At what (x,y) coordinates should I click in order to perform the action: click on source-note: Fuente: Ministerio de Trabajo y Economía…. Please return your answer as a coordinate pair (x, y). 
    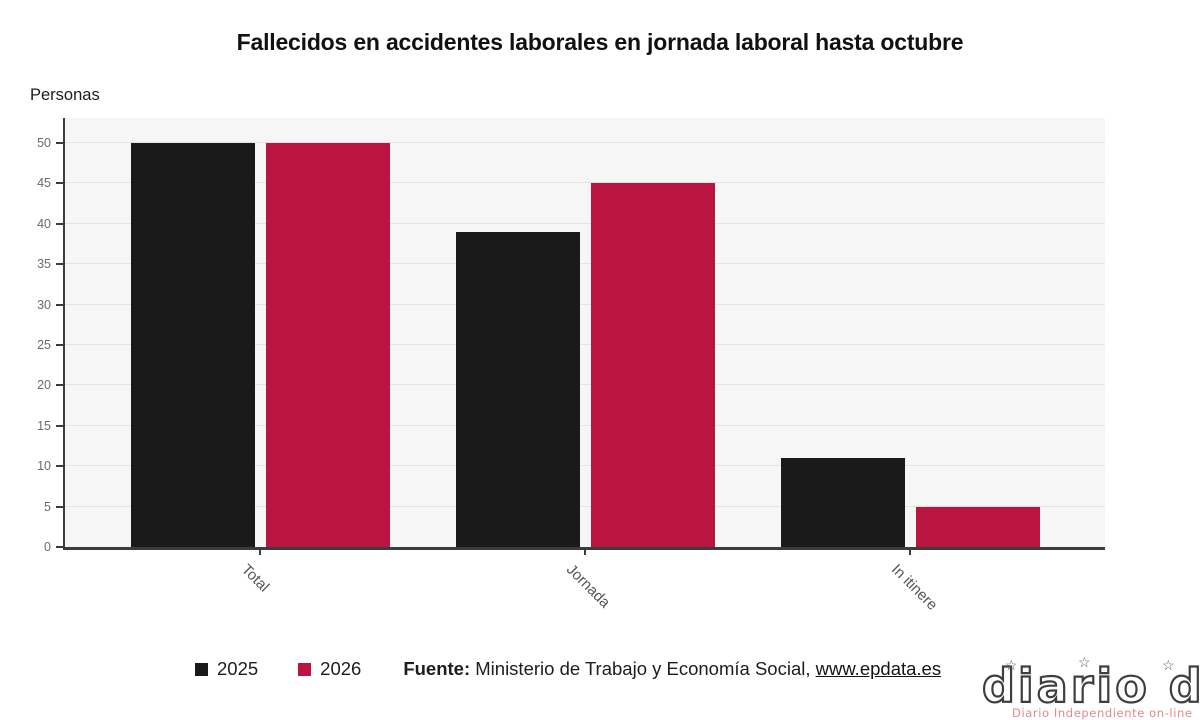
    Looking at the image, I should click on (672, 669).